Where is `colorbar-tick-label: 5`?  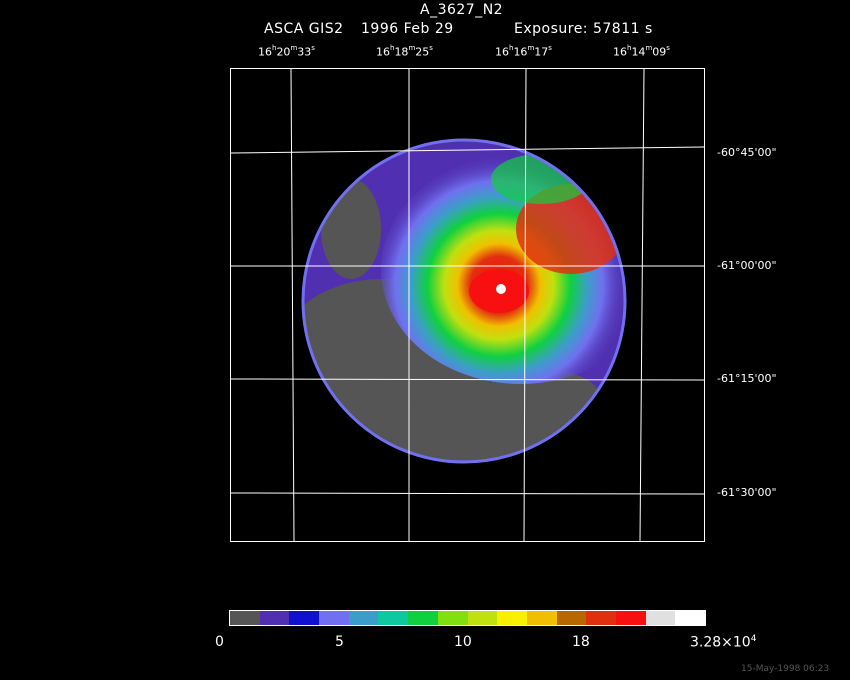 colorbar-tick-label: 5 is located at coordinates (339, 642).